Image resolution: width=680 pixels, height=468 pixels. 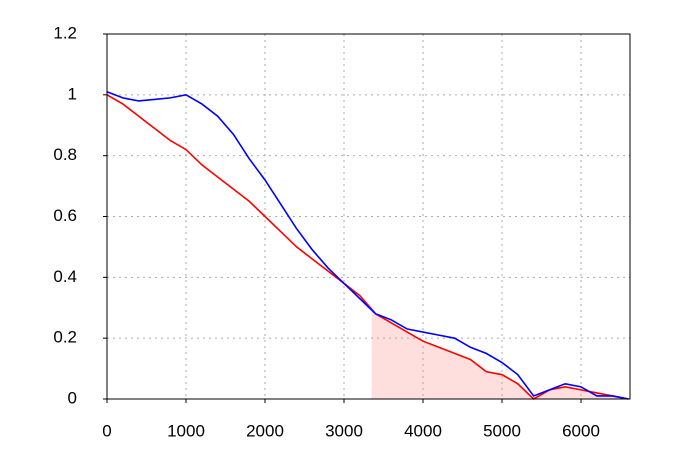 What do you see at coordinates (65, 276) in the screenshot?
I see `y-tick-label: 0.4` at bounding box center [65, 276].